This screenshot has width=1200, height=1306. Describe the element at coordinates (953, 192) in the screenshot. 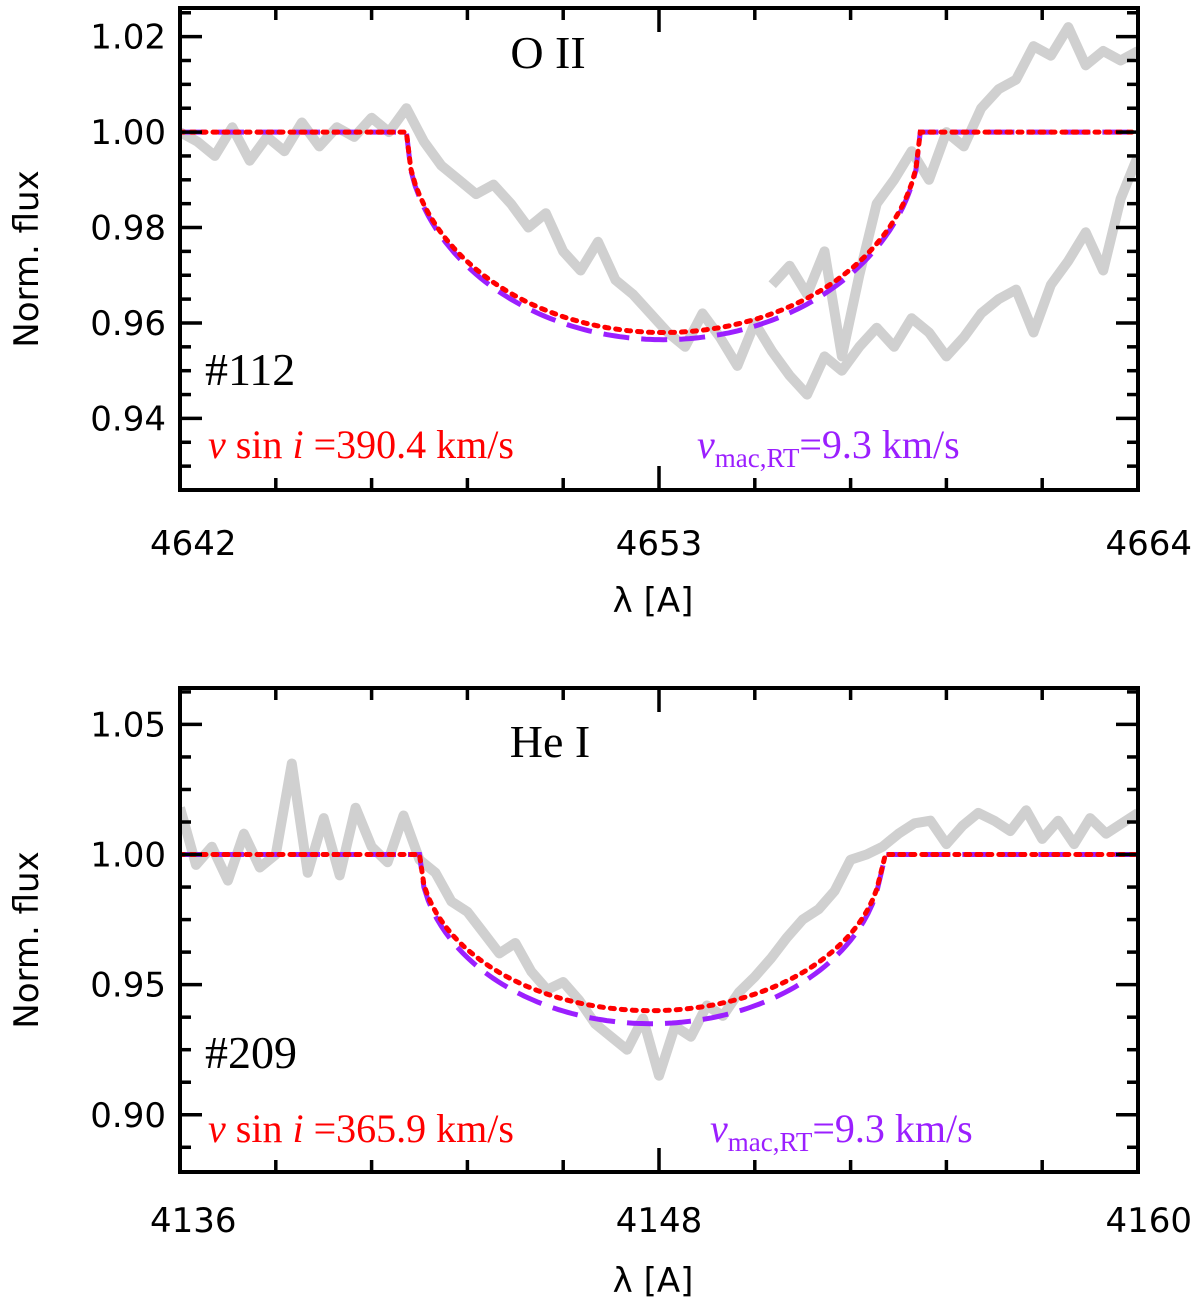

I see `observed-spectrum-line` at that location.